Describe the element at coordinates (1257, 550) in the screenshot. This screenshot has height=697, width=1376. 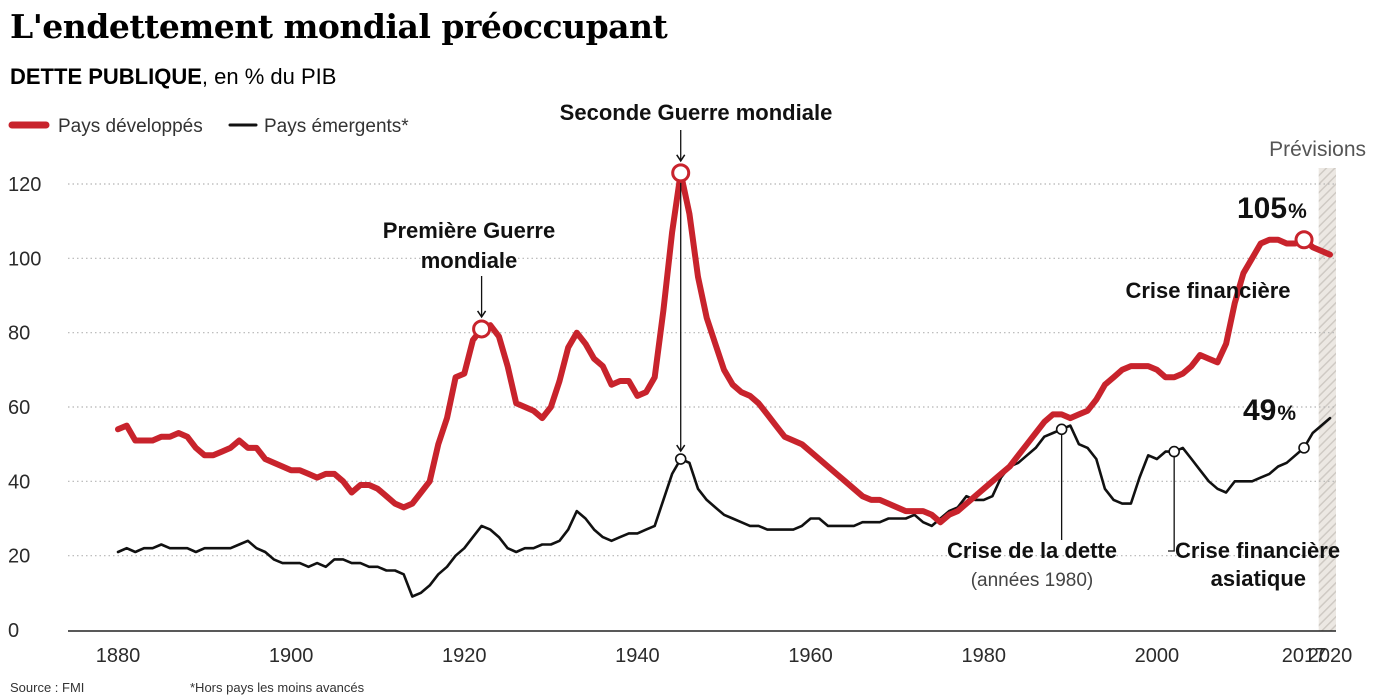
I see `annotation-asian-crisis-line1: Crise financière` at that location.